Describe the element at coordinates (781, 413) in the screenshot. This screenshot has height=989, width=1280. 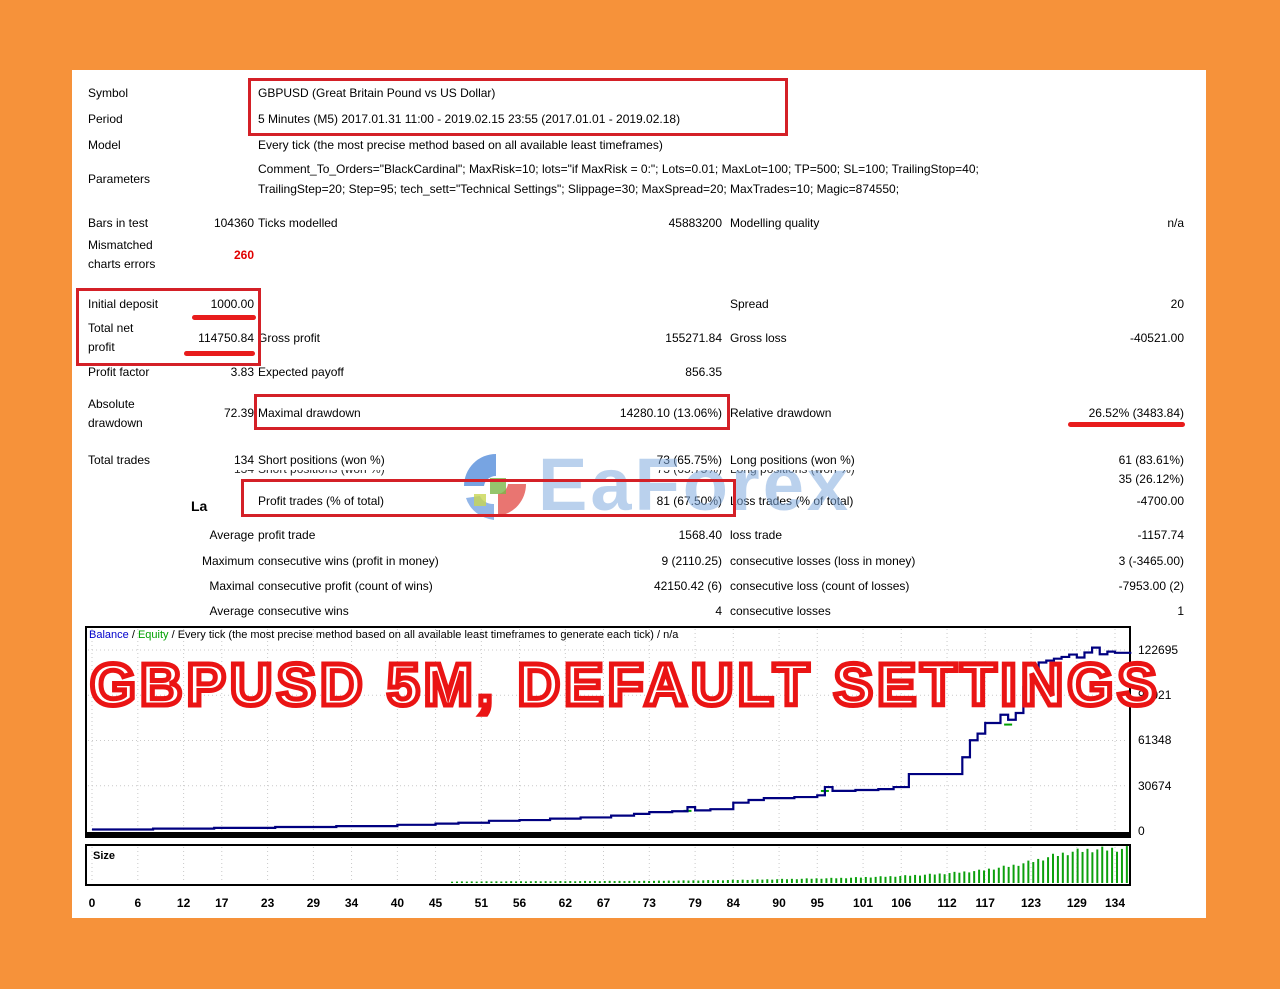
I see `relative-drawdown-label: Relative drawdown` at that location.